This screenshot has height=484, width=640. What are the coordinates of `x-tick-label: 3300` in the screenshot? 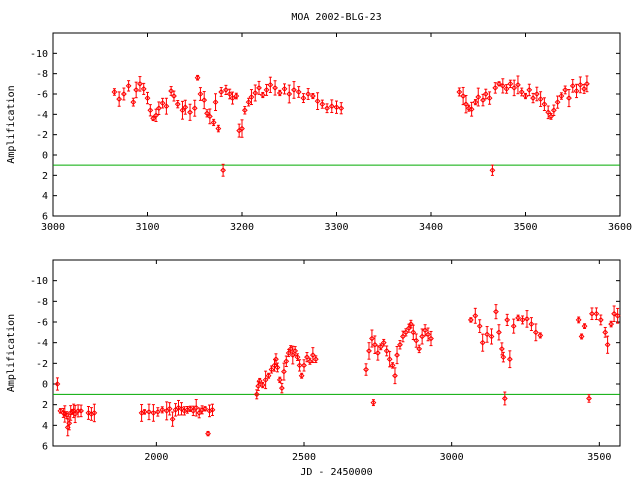 It's located at (336, 227).